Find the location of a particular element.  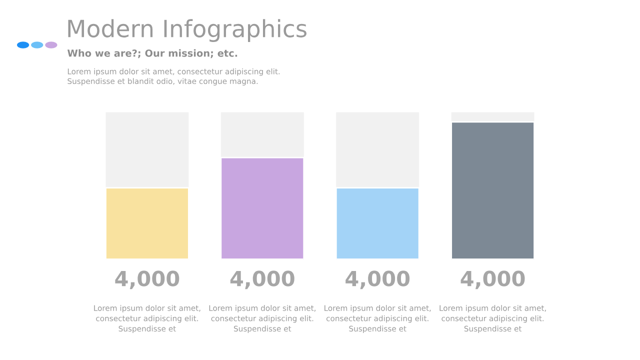

chart-subtitle: Who we are?; Our mission; etc. is located at coordinates (152, 53).